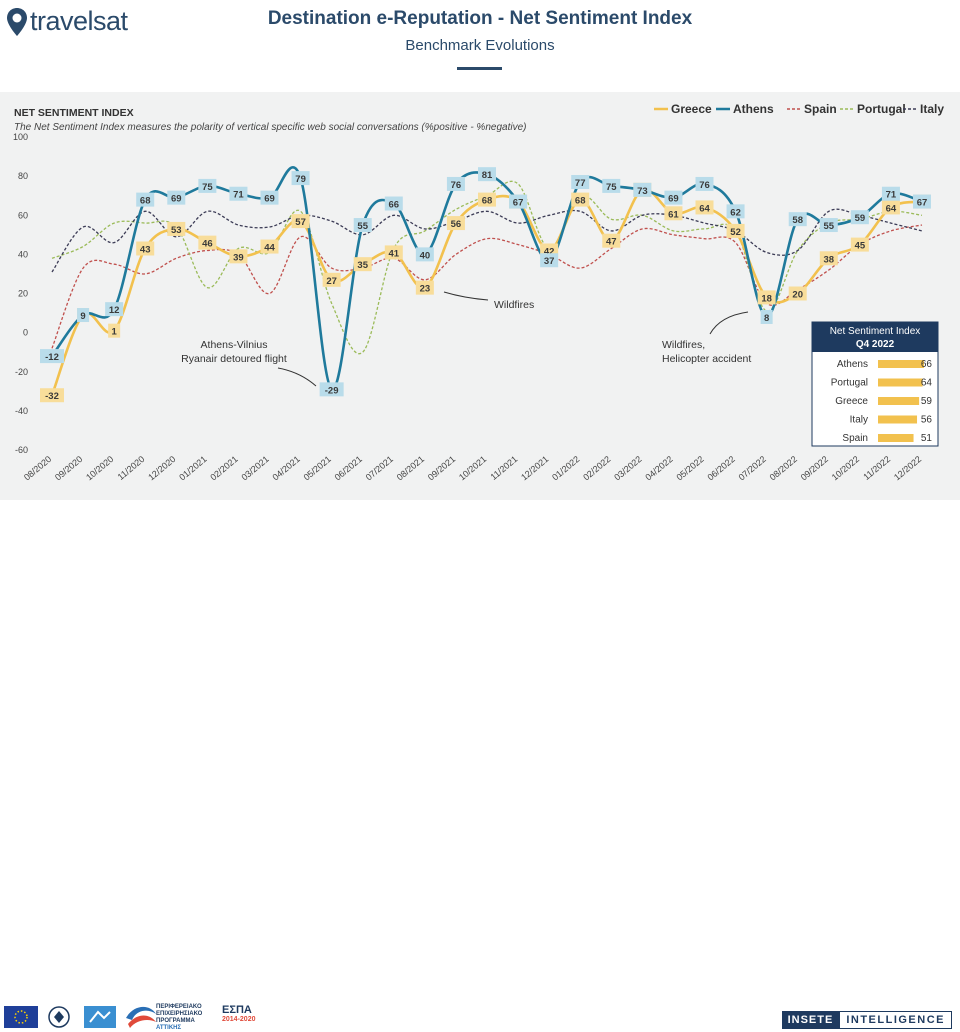 The image size is (960, 1032). I want to click on data-label-text: 55, so click(828, 226).